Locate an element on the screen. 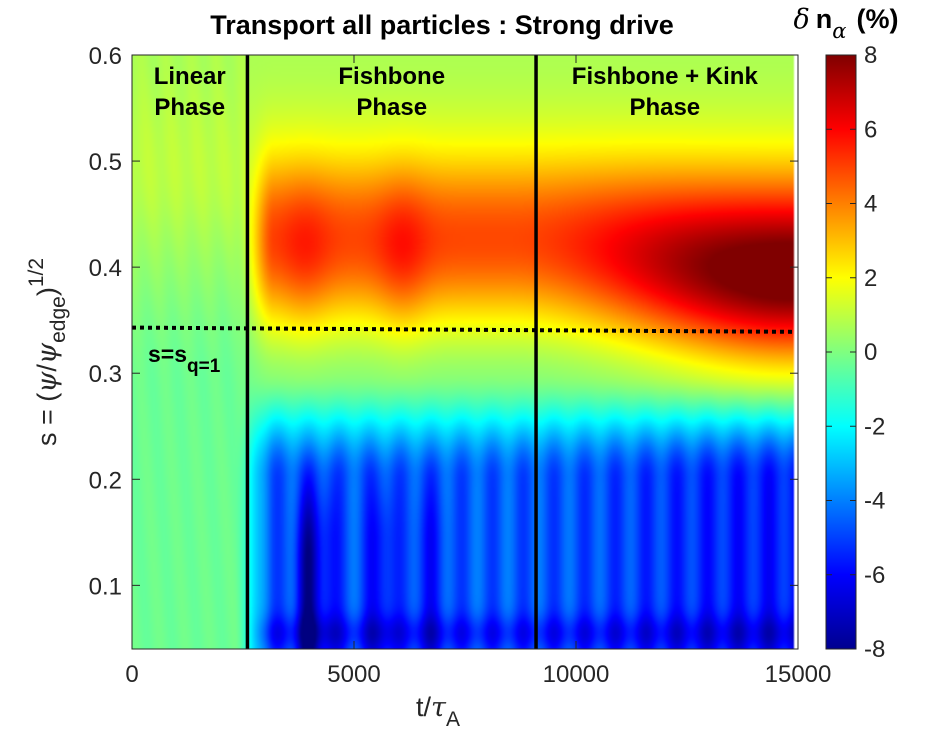 The width and height of the screenshot is (948, 737). colorbar-tick-label: -8 is located at coordinates (874, 649).